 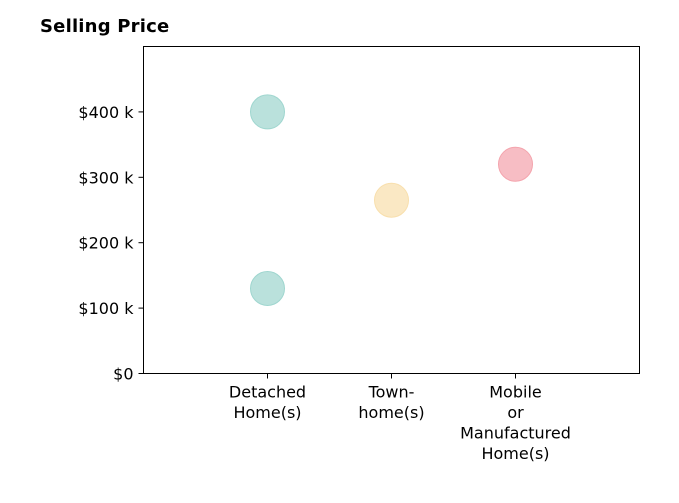 What do you see at coordinates (391, 403) in the screenshot?
I see `x-tick-label: Town-home(s)` at bounding box center [391, 403].